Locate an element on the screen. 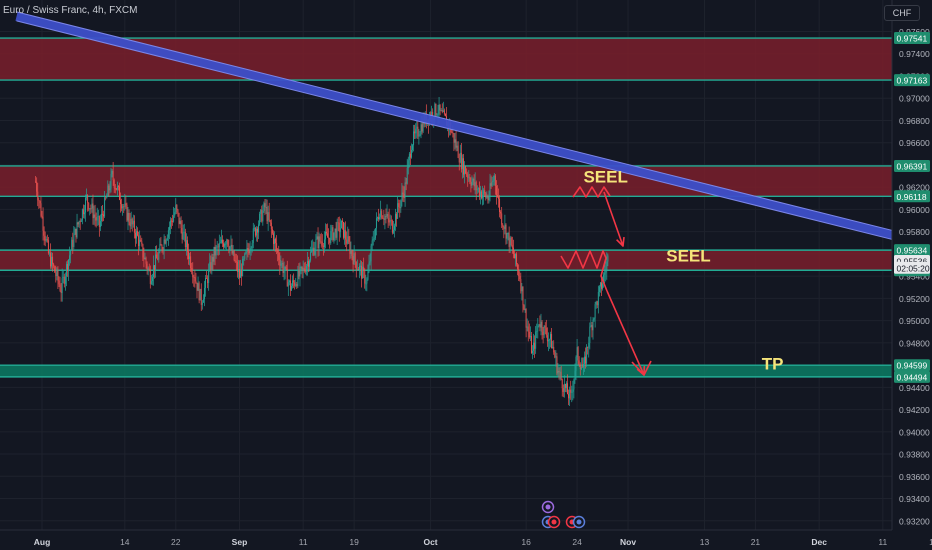 The image size is (932, 550). x-tick-label: 11 is located at coordinates (882, 542).